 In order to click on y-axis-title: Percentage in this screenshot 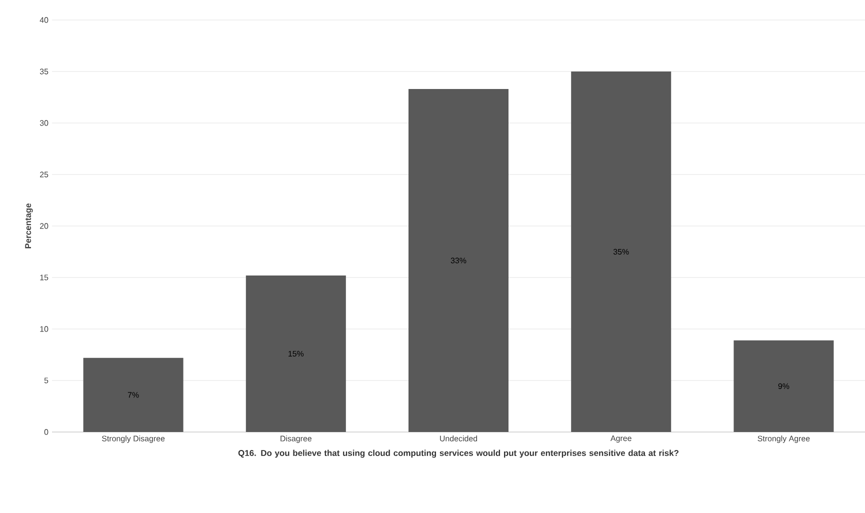, I will do `click(29, 225)`.